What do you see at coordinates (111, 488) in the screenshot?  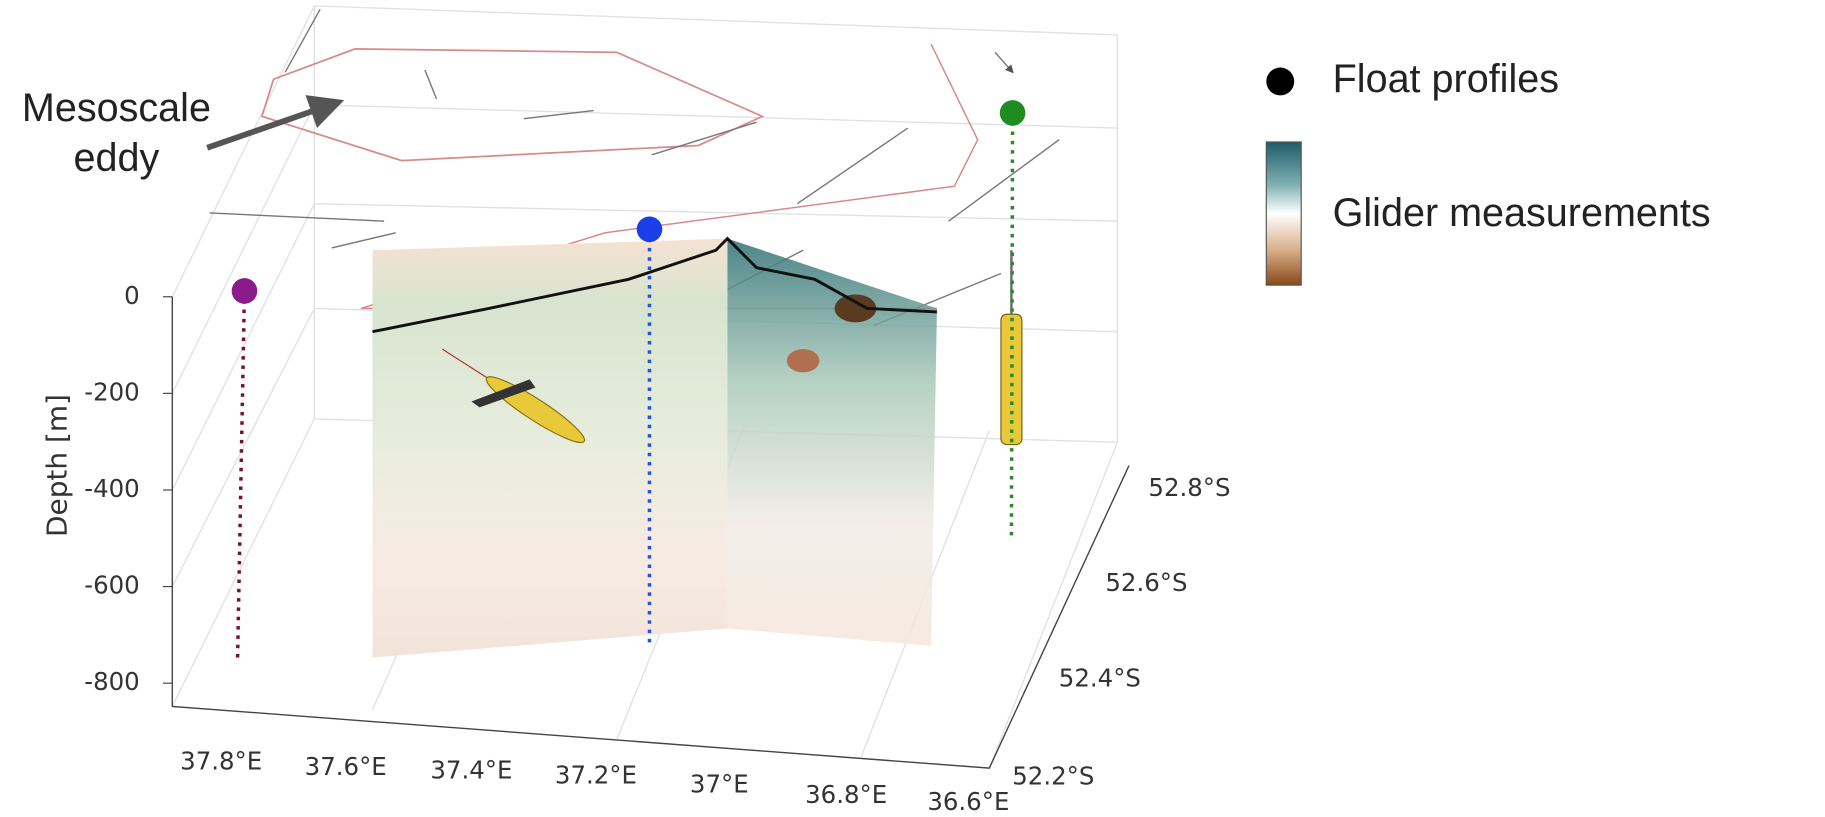 I see `depth-tick-label: -400` at bounding box center [111, 488].